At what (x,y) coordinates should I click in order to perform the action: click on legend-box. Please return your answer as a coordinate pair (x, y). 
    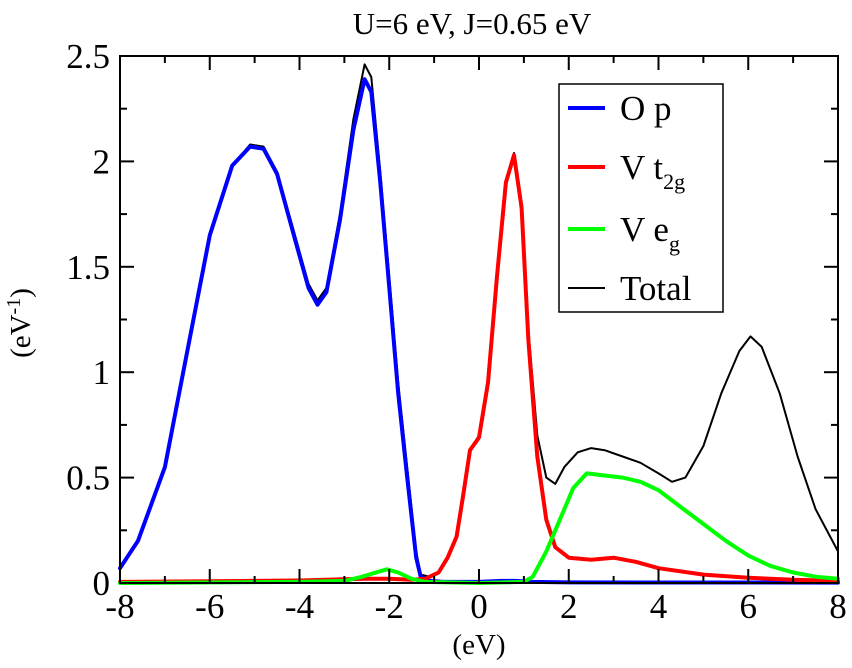
    Looking at the image, I should click on (641, 198).